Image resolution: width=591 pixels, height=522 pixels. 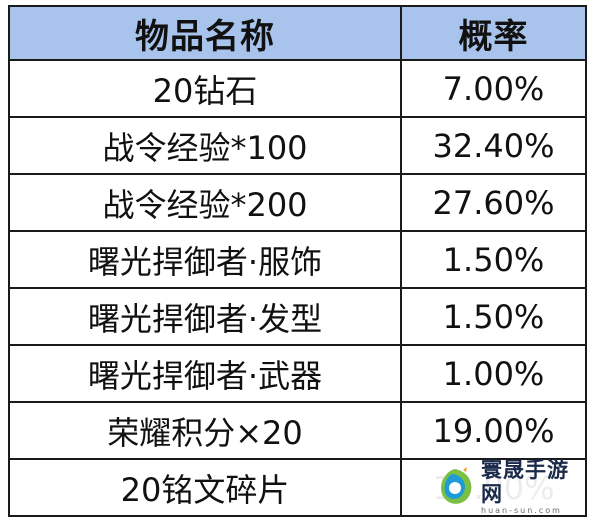 I want to click on table-row: 曙光捍御者·武器 1.00%, so click(x=297, y=373).